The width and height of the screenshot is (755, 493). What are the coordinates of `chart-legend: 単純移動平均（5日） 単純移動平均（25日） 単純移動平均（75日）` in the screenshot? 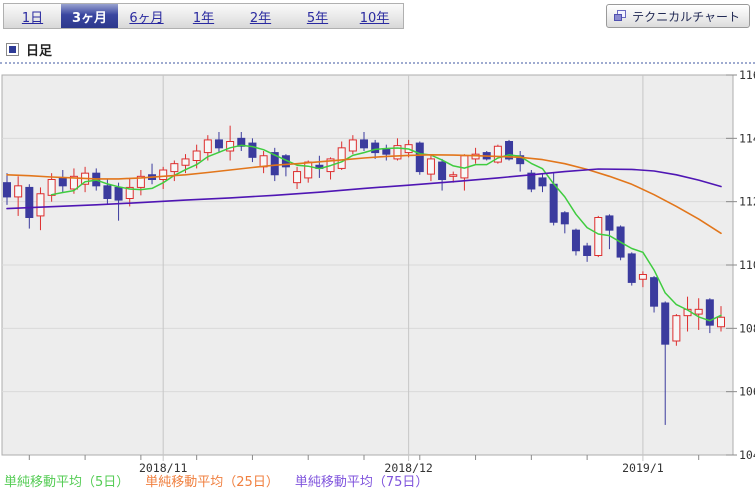 It's located at (216, 480).